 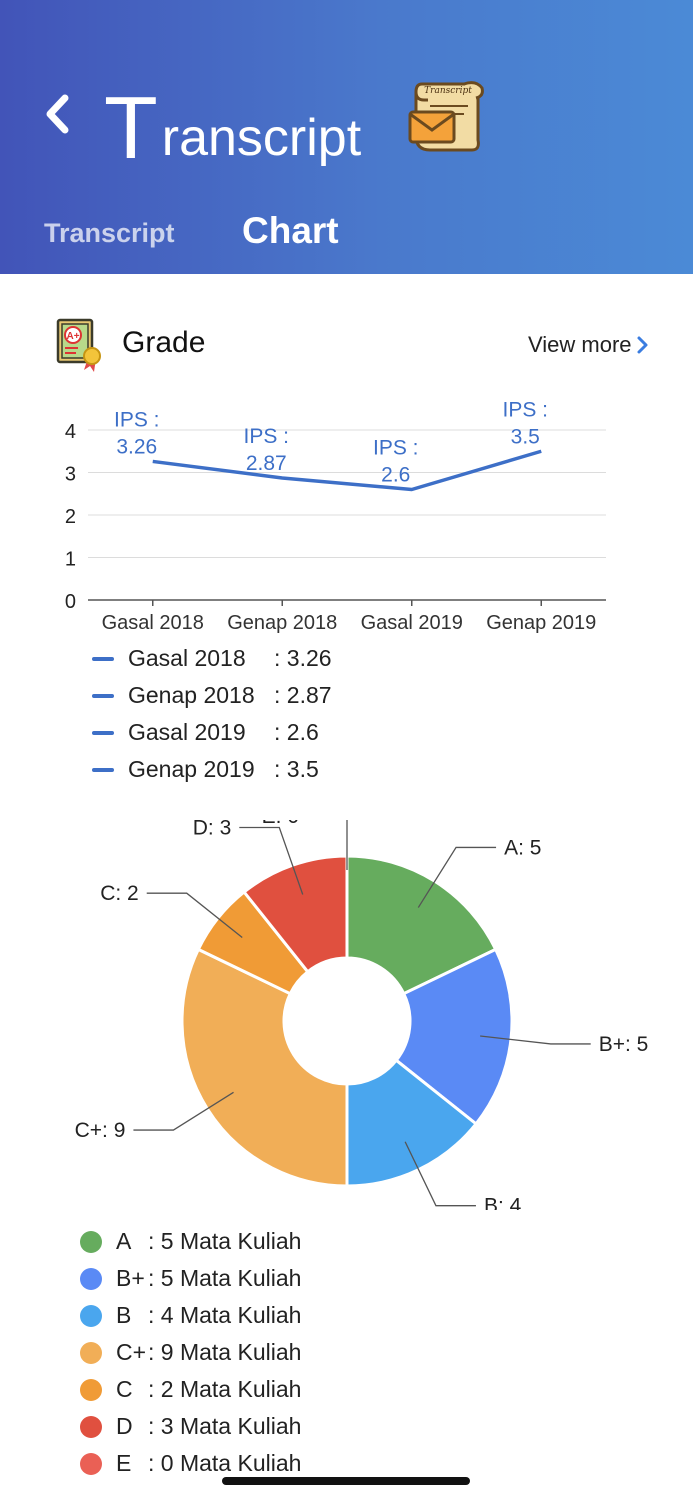 I want to click on grade-section-title: Grade, so click(x=164, y=342).